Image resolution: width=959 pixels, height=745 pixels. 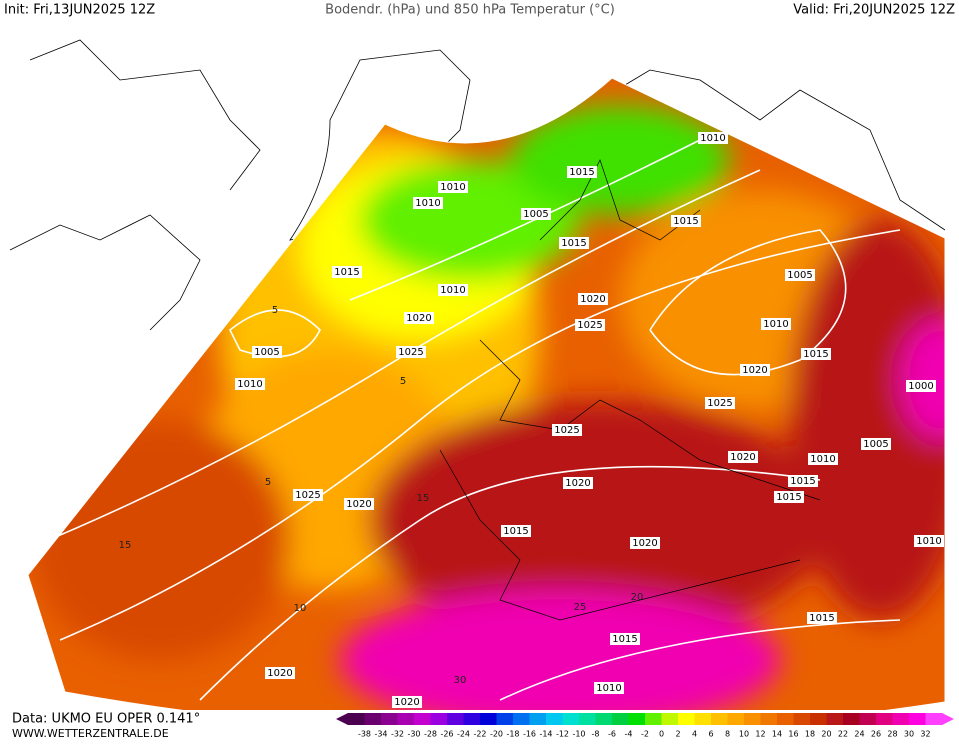 I want to click on colorbar-label: -2, so click(x=645, y=734).